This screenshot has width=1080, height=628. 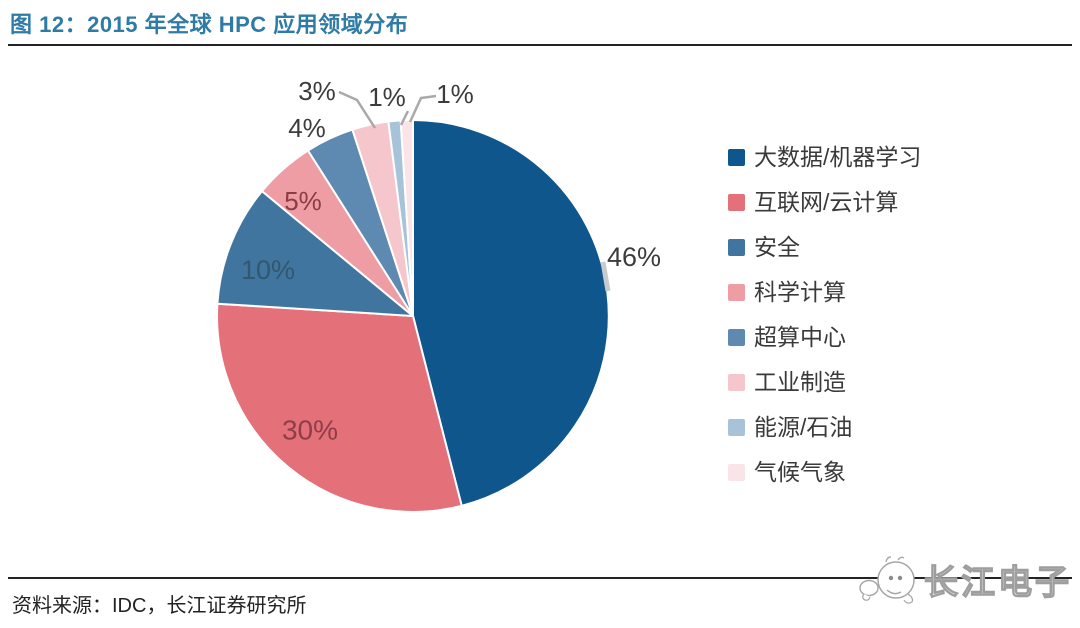 I want to click on legend-item: 能源/石油, so click(x=824, y=427).